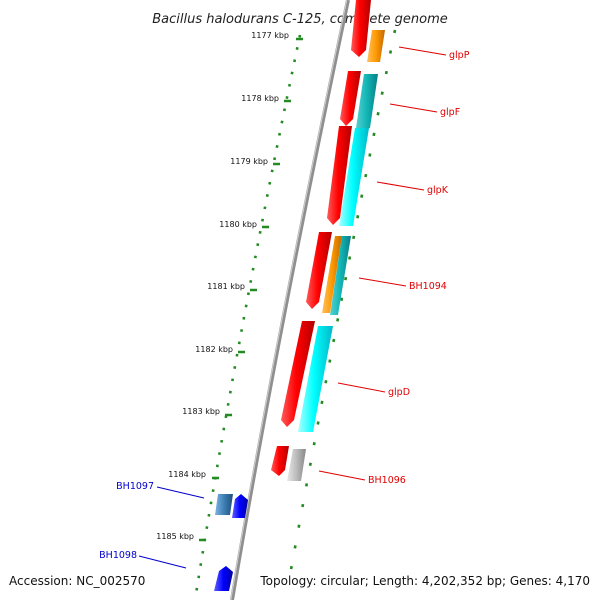  Describe the element at coordinates (342, 475) in the screenshot. I see `leader-BH1096` at that location.